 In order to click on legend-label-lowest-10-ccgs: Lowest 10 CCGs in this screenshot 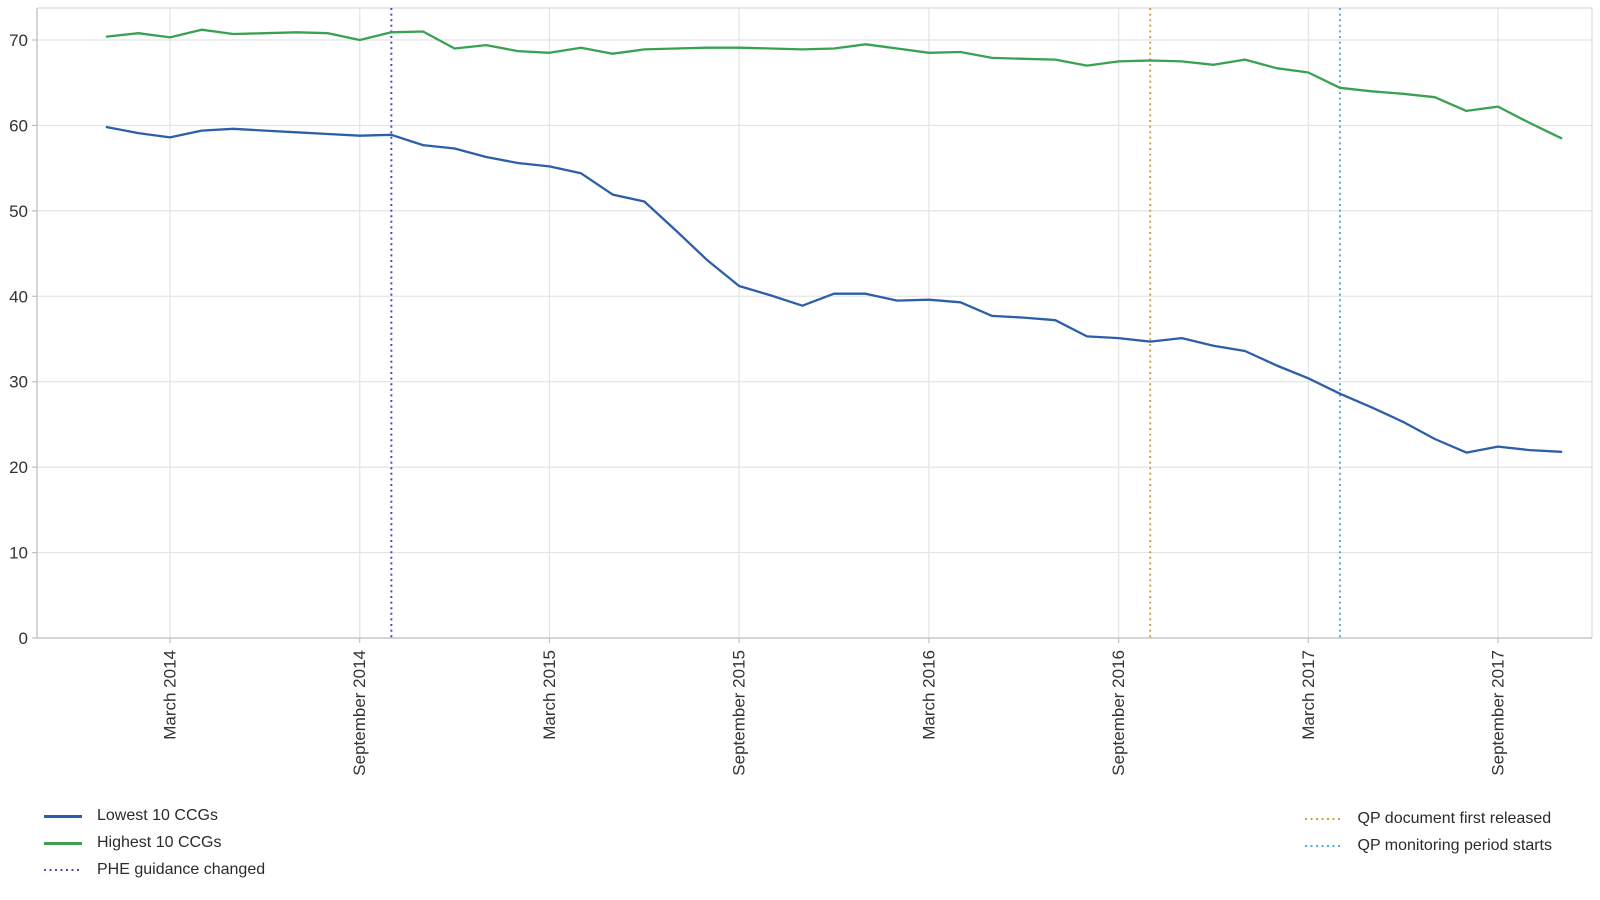, I will do `click(157, 815)`.